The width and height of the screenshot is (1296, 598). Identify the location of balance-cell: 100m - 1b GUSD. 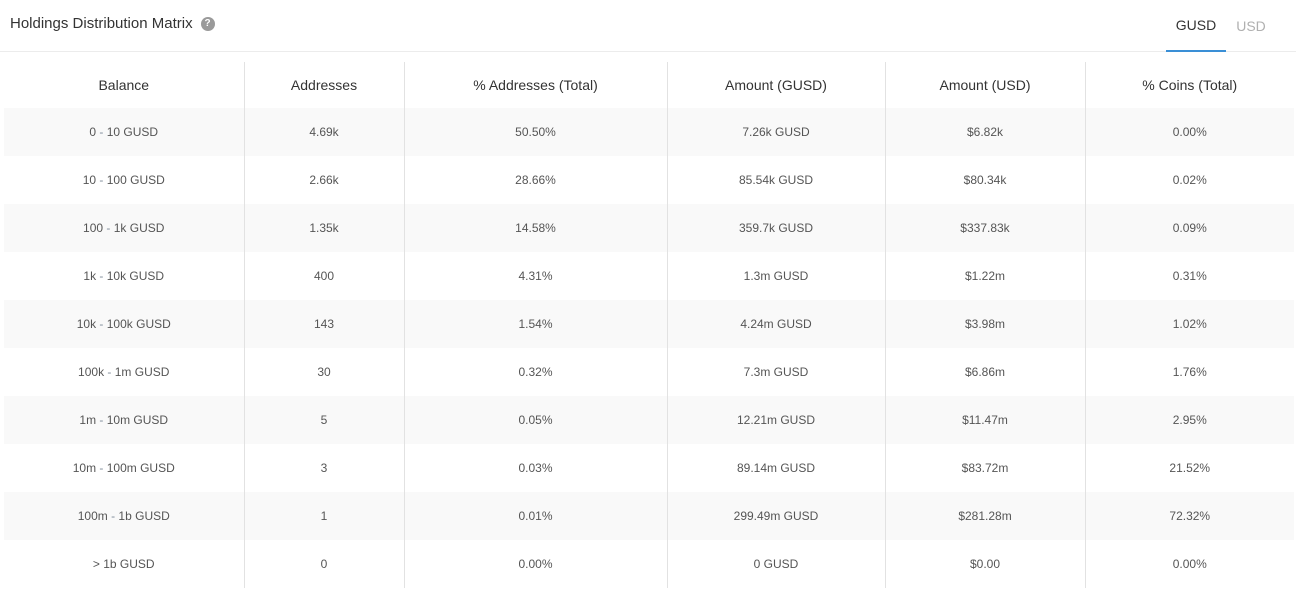
(124, 516).